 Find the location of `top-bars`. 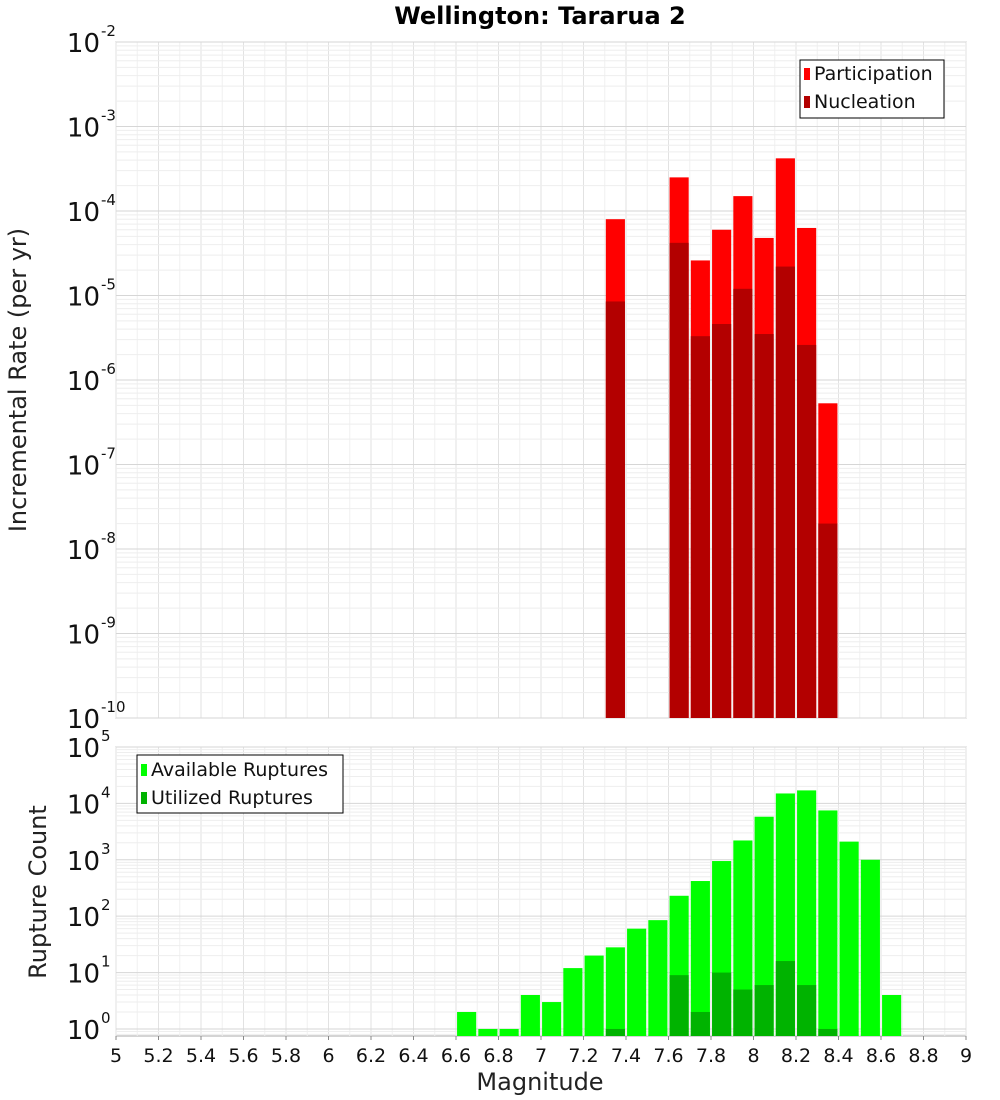

top-bars is located at coordinates (721, 438).